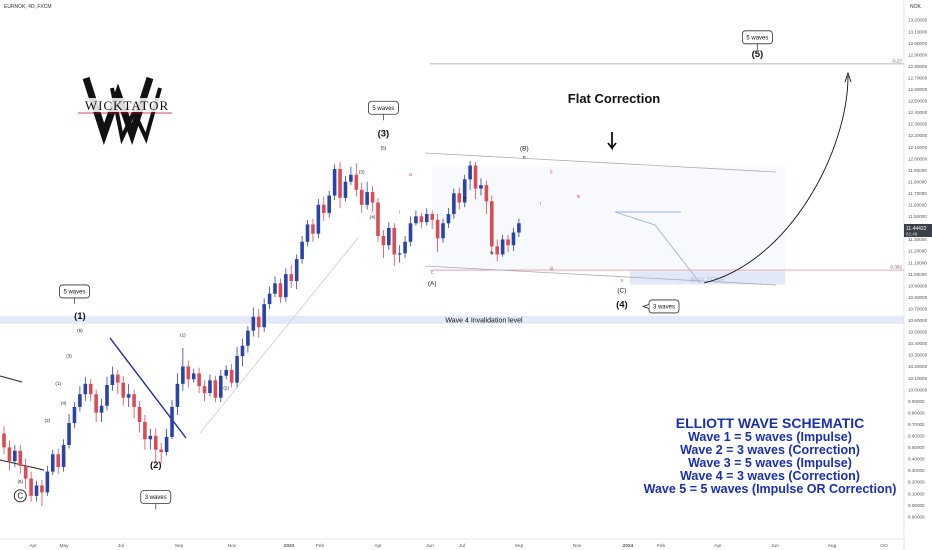 The height and width of the screenshot is (550, 932). What do you see at coordinates (917, 262) in the screenshot?
I see `price-tick-label: 11.10000` at bounding box center [917, 262].